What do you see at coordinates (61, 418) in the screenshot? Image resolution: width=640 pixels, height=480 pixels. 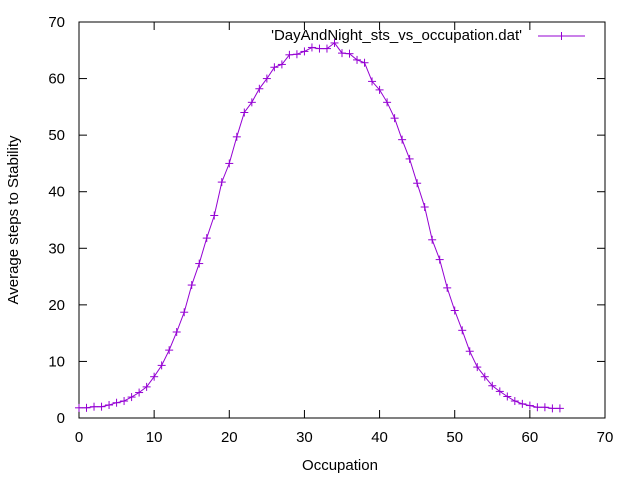 I see `y-tick-label: 0` at bounding box center [61, 418].